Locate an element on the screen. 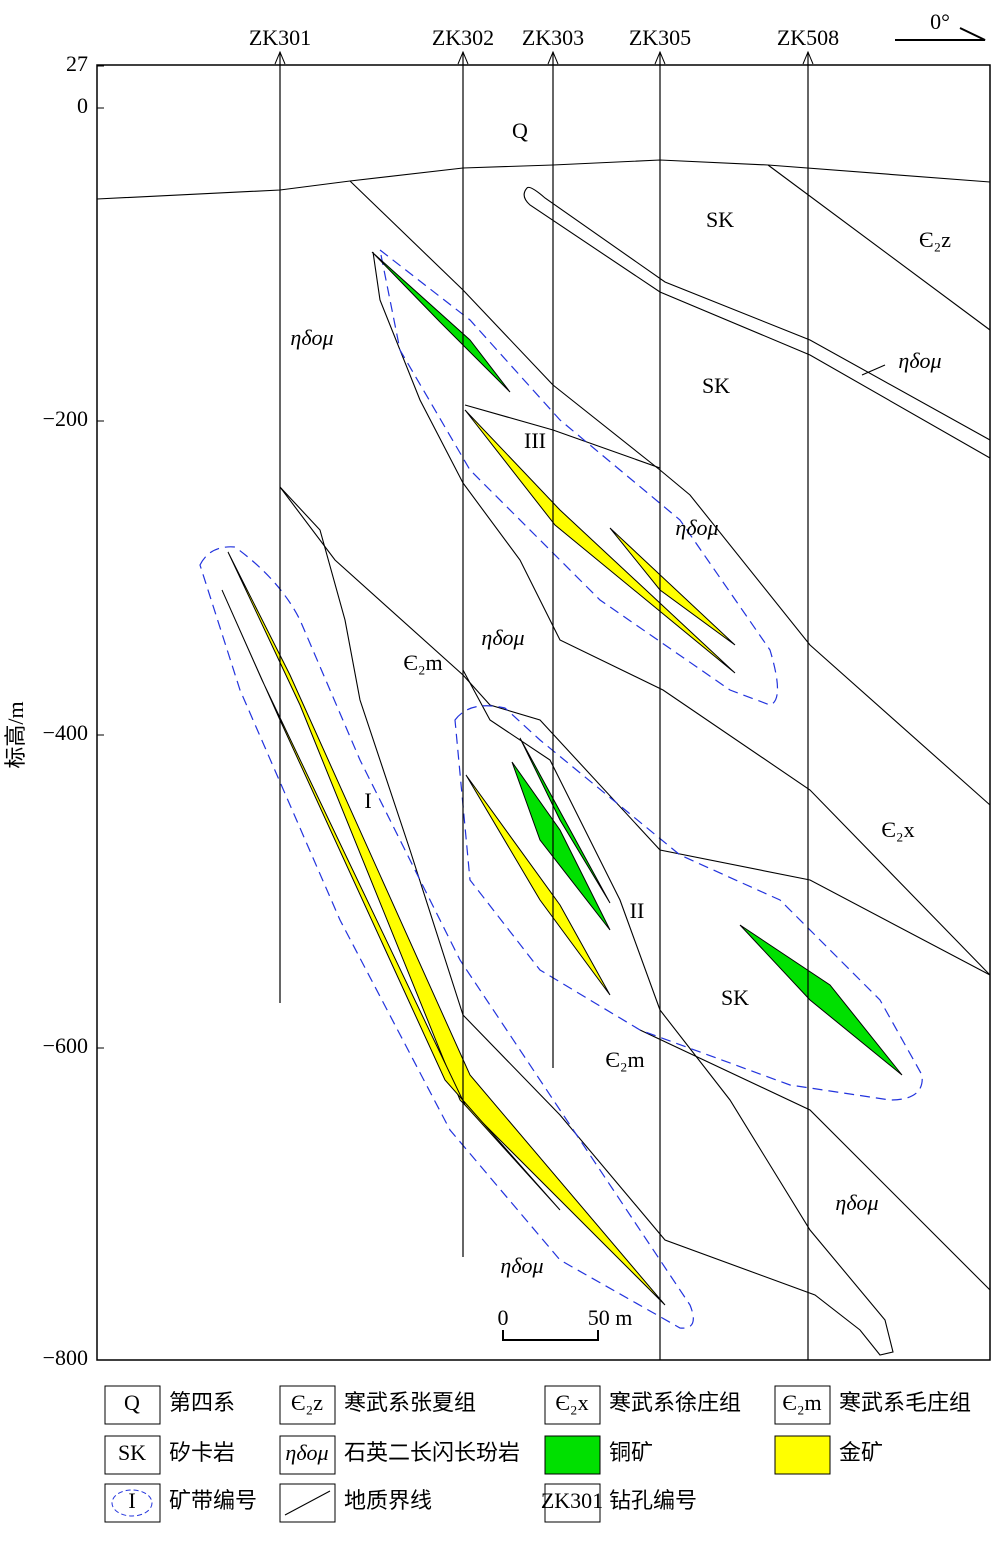 This screenshot has width=1000, height=1543. legend-symbol: ηδομ is located at coordinates (306, 1452).